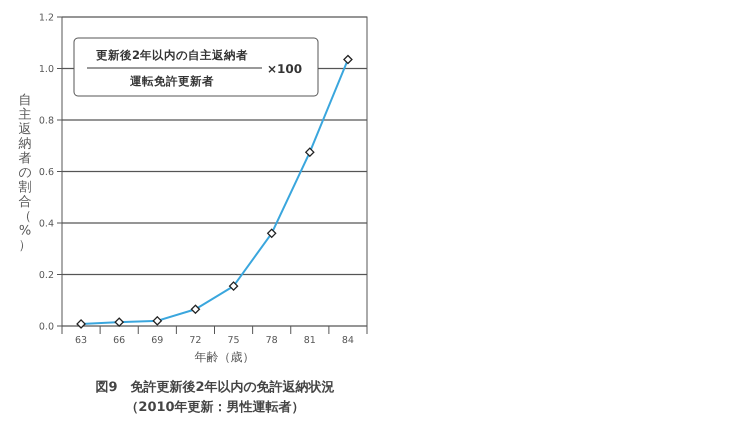 The width and height of the screenshot is (731, 436). What do you see at coordinates (46, 172) in the screenshot?
I see `y-tick-label: 0.6` at bounding box center [46, 172].